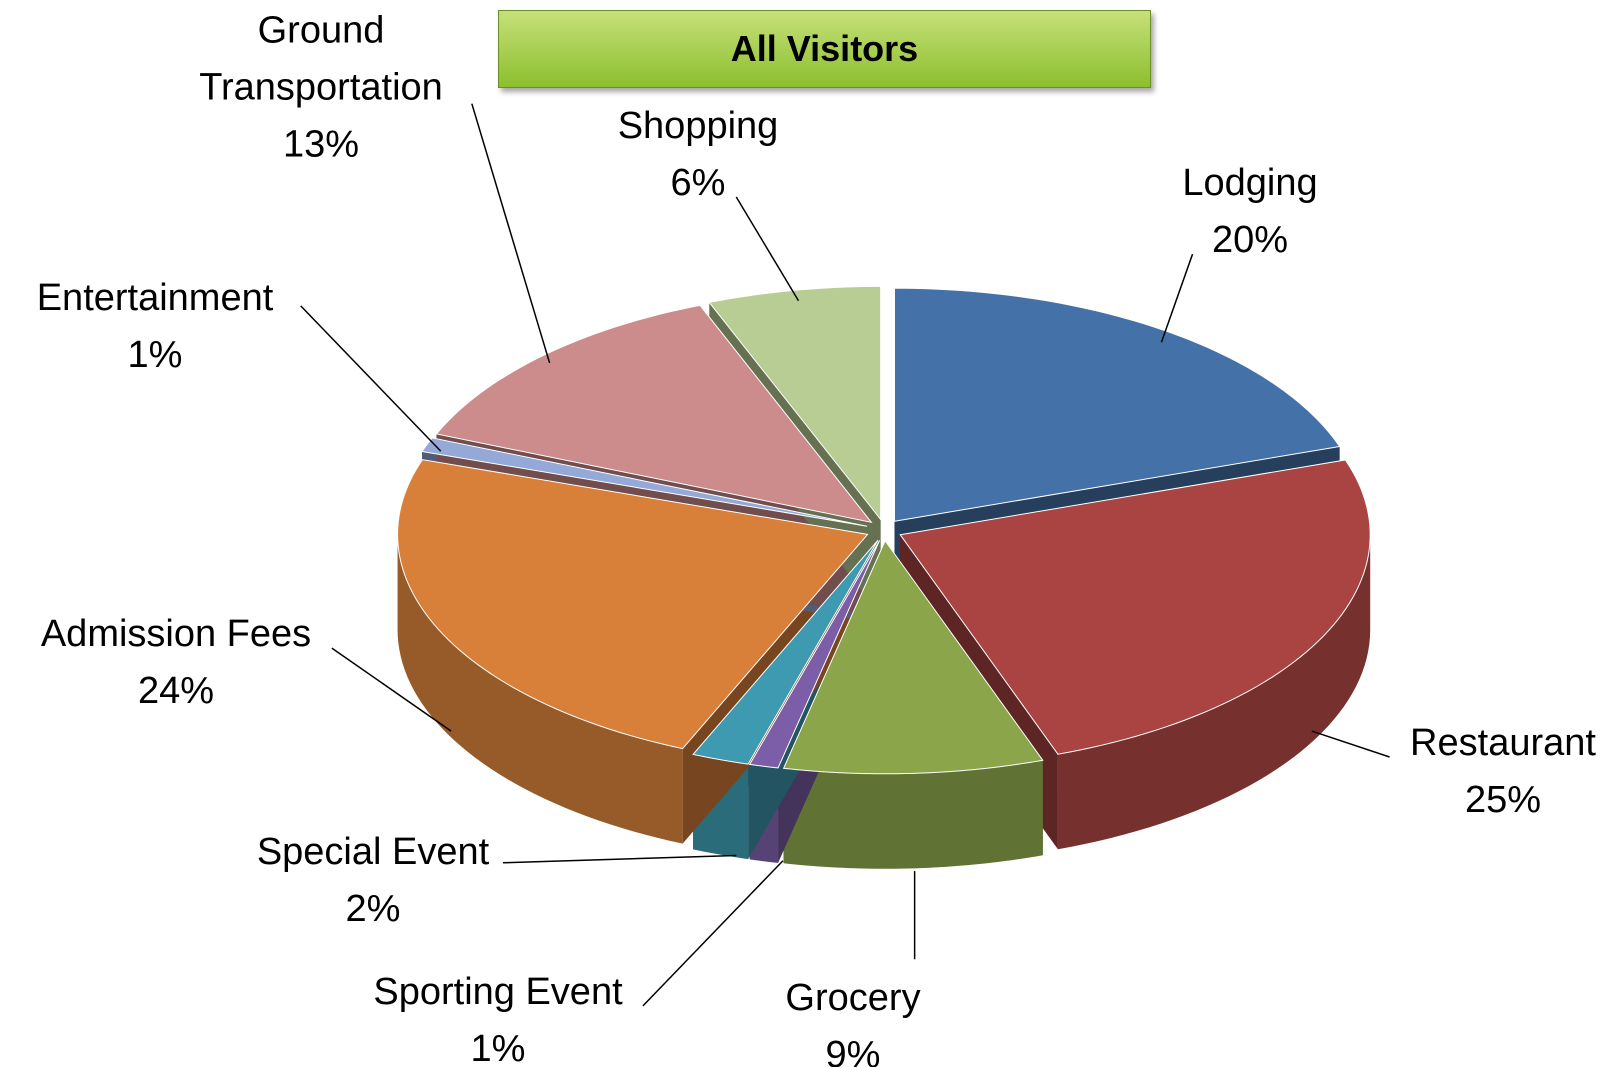  Describe the element at coordinates (176, 691) in the screenshot. I see `value-label: 24%` at that location.